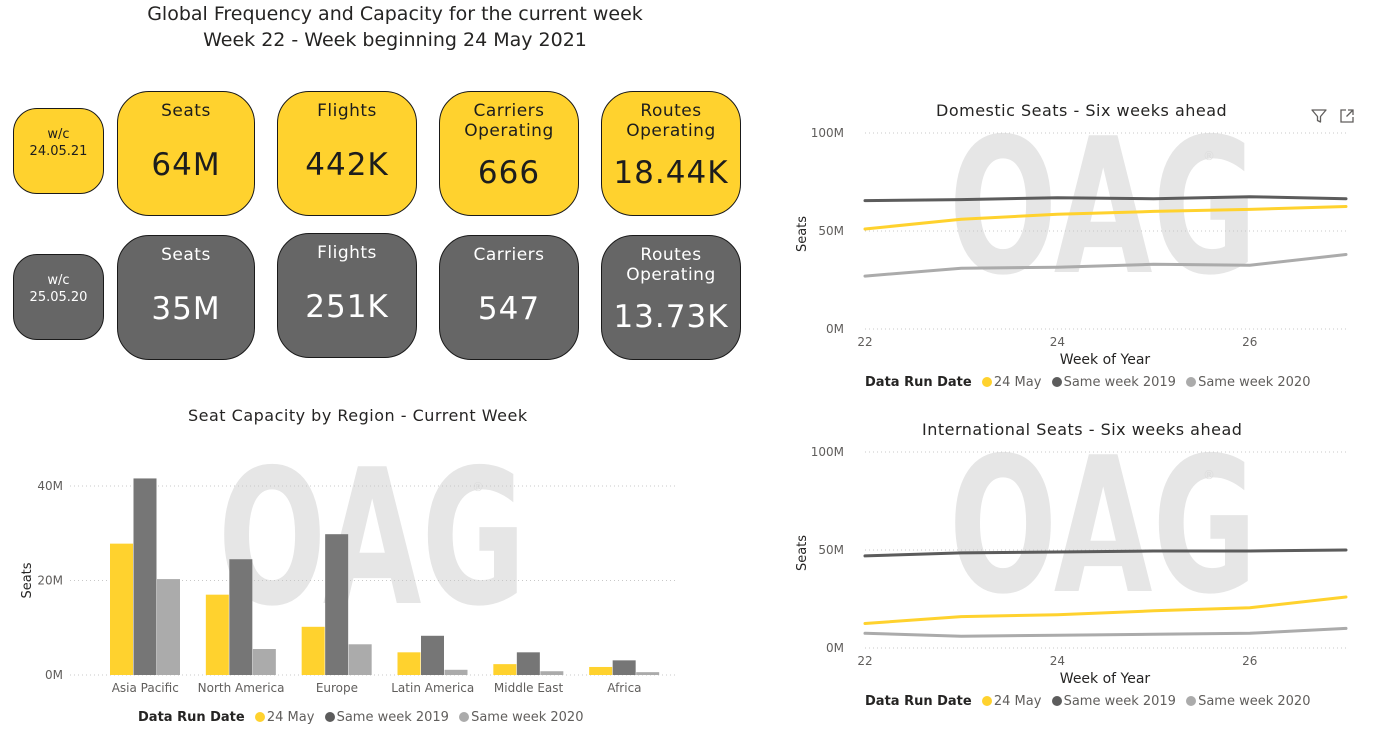 This screenshot has height=733, width=1380. I want to click on kpi-value: 547, so click(509, 309).